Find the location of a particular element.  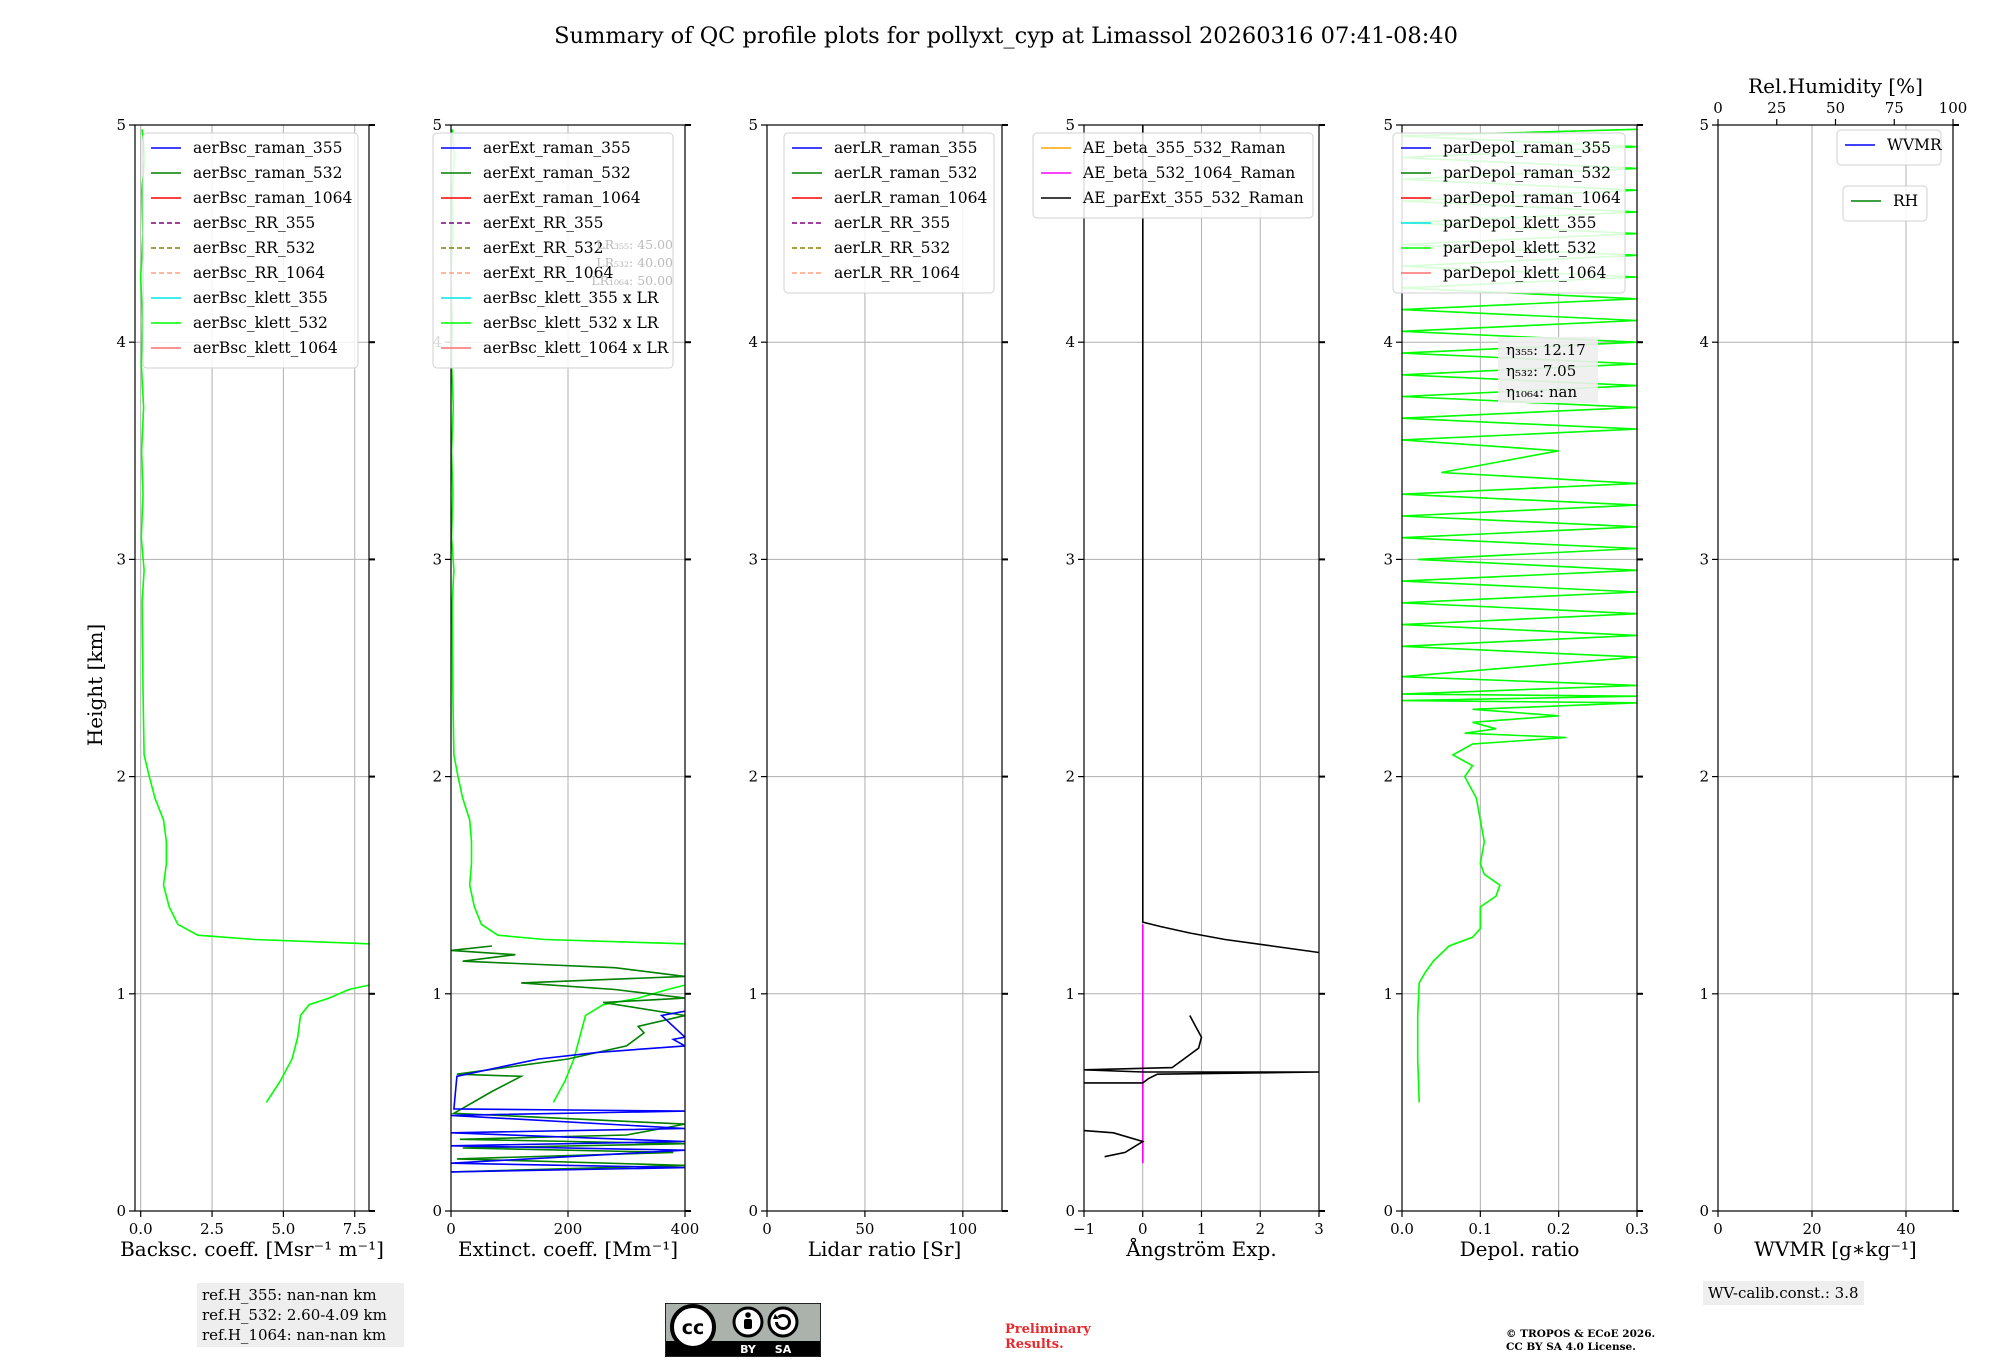

legend-label: parDepol_klett_355 is located at coordinates (1519, 223).